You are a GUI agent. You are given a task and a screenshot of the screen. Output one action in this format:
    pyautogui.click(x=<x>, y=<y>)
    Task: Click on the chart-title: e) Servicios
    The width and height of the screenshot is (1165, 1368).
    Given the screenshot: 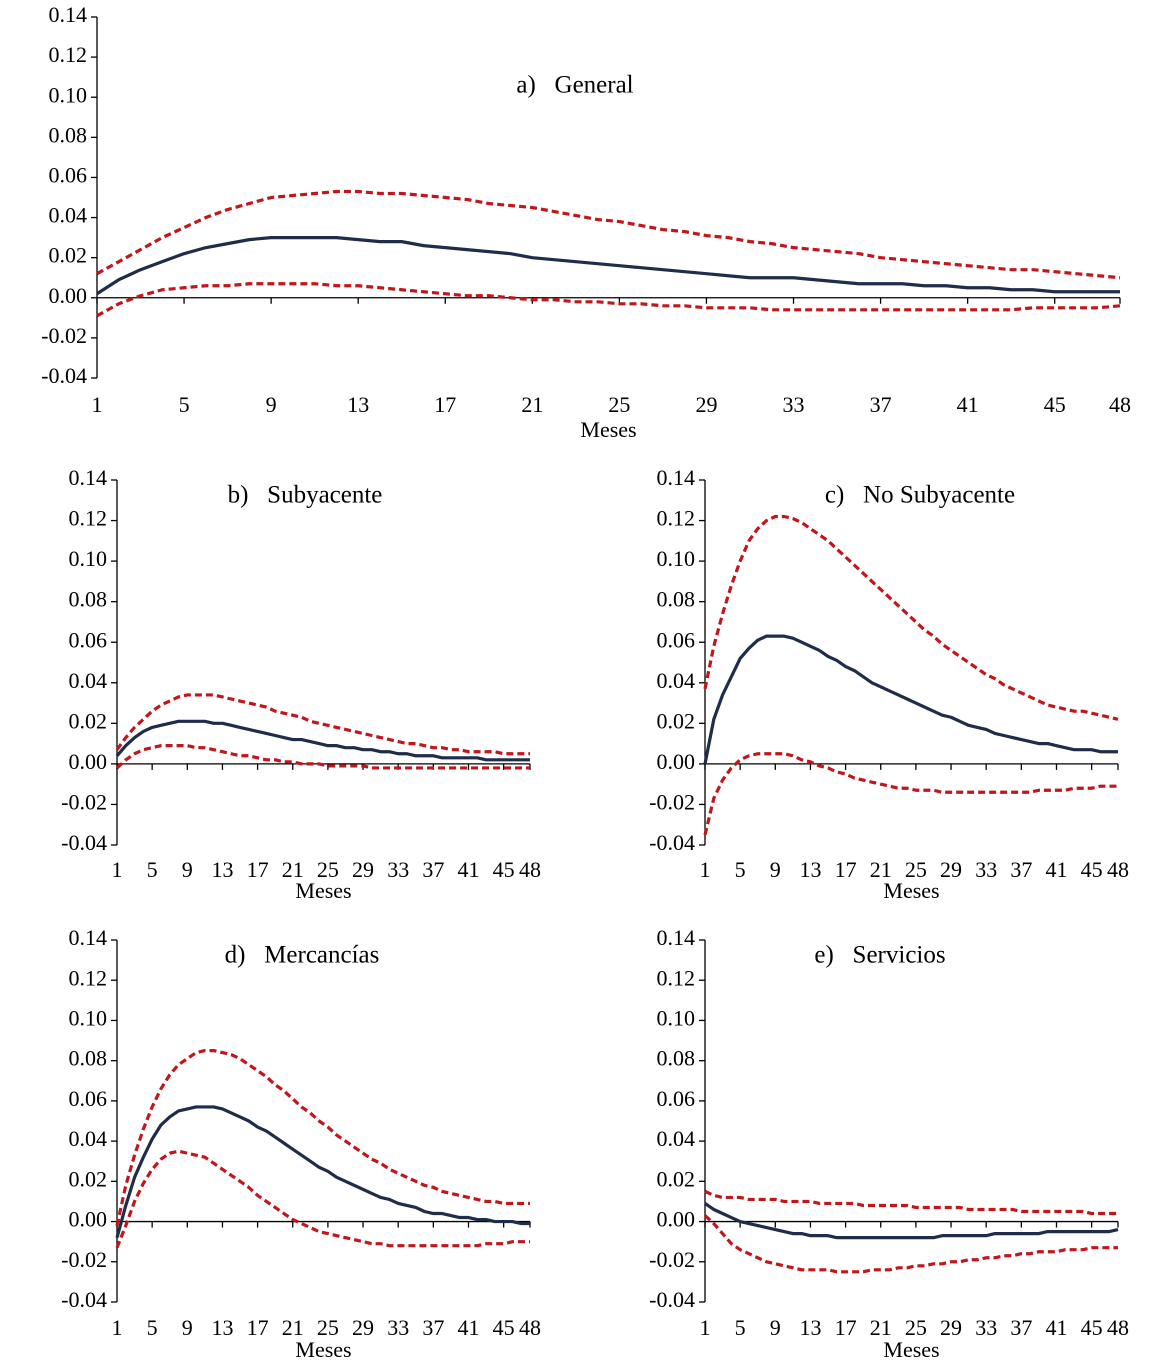 What is the action you would take?
    pyautogui.click(x=879, y=955)
    